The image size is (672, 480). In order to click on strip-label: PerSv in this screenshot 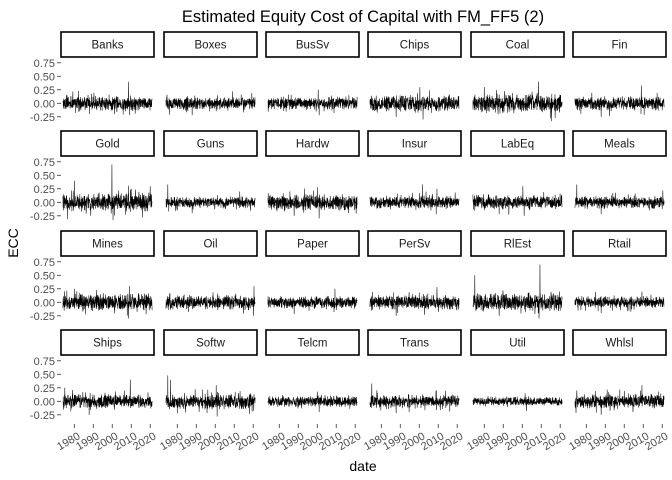, I will do `click(415, 245)`.